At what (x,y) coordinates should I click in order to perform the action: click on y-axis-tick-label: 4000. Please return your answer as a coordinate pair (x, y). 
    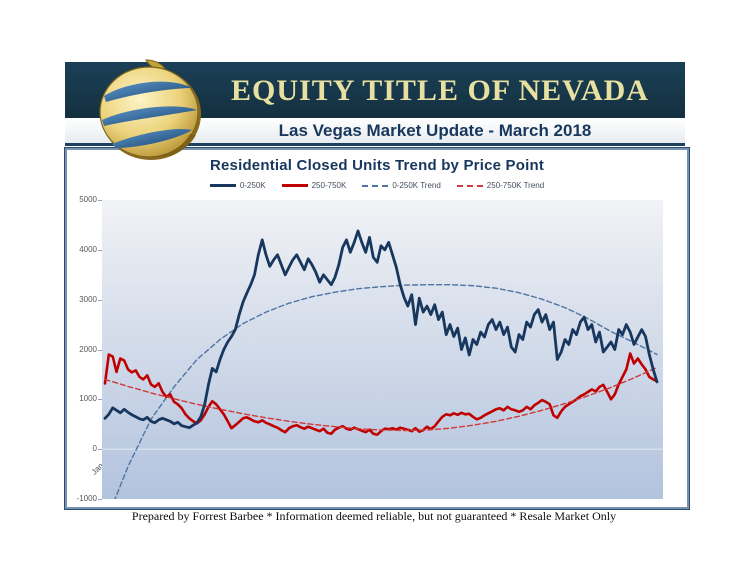
    Looking at the image, I should click on (88, 249).